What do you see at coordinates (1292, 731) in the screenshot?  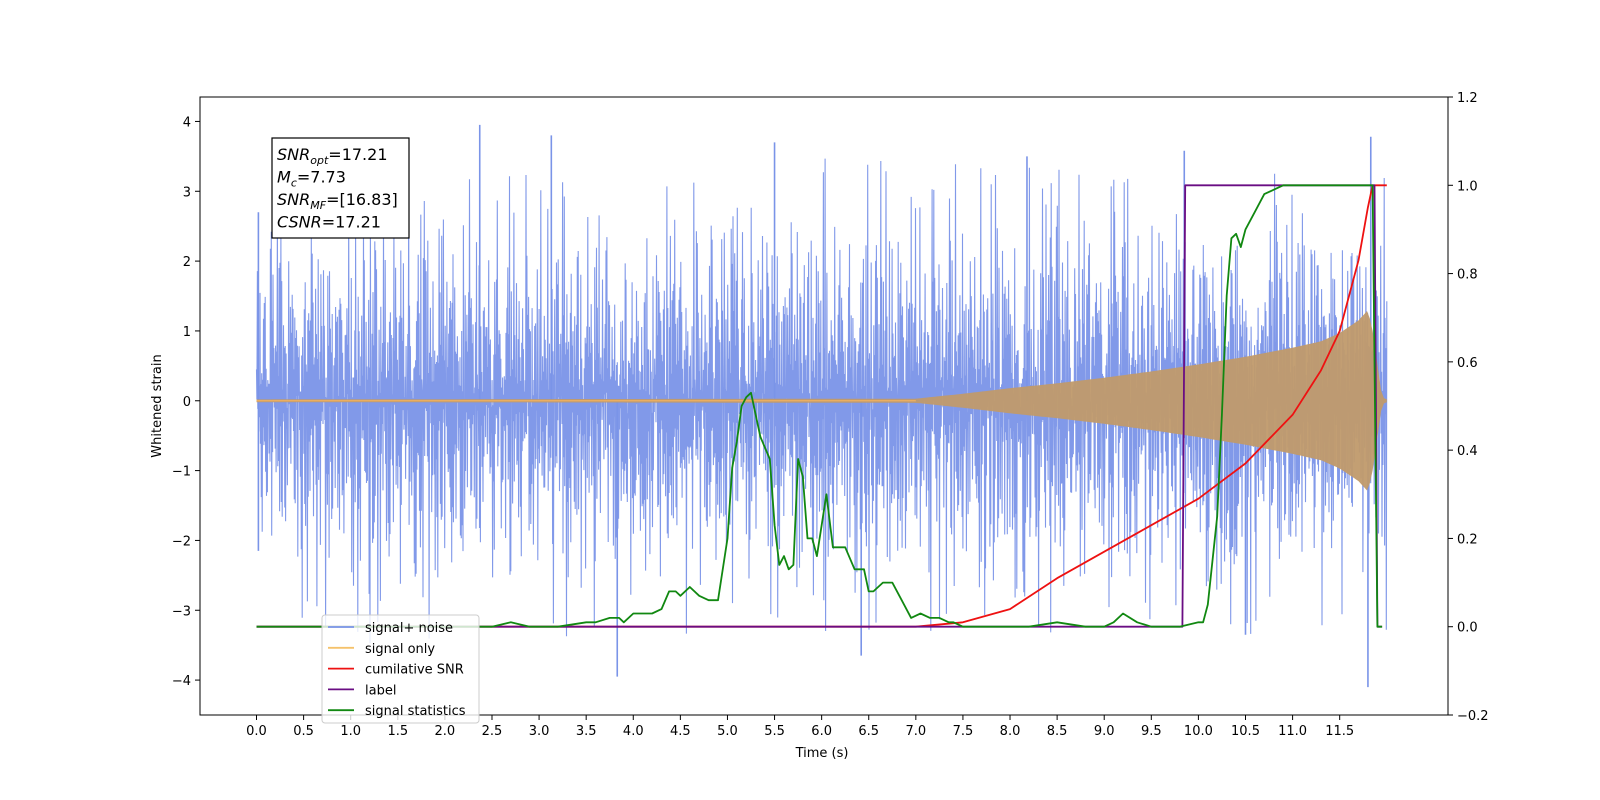 I see `x-tick-label: 11.0` at bounding box center [1292, 731].